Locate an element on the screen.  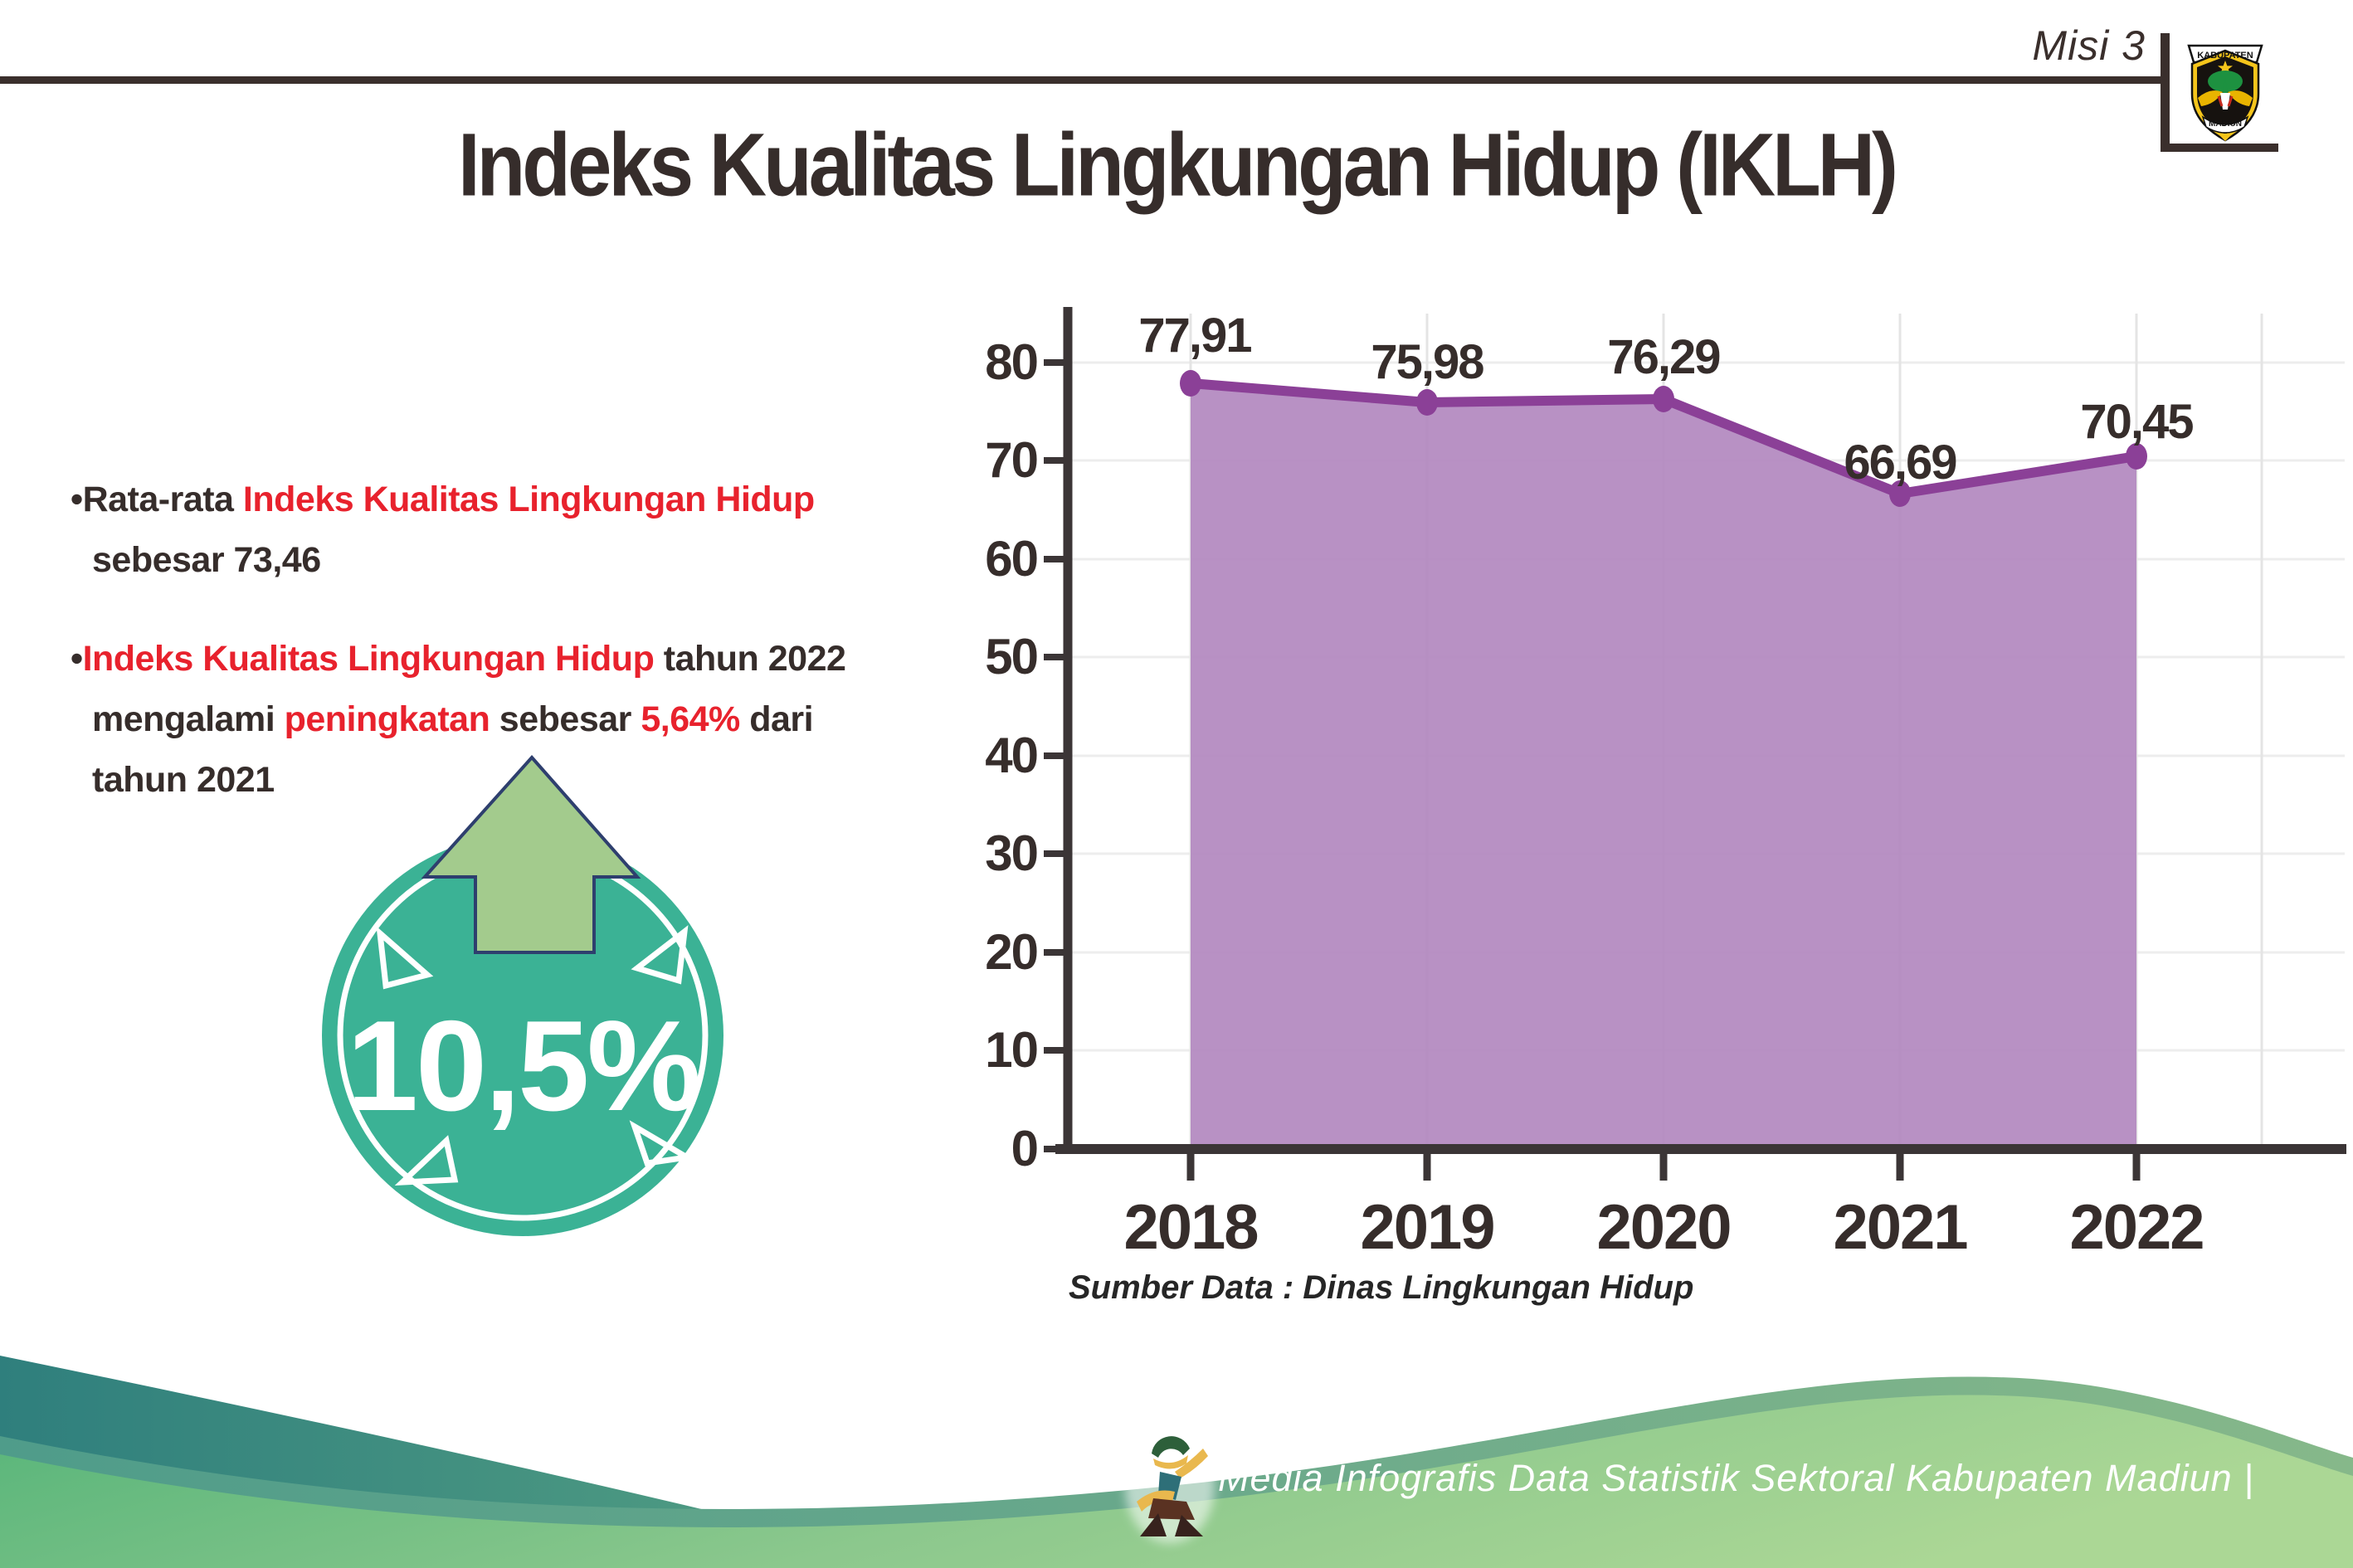
bullet-line: sebesar 73,46 is located at coordinates (519, 560).